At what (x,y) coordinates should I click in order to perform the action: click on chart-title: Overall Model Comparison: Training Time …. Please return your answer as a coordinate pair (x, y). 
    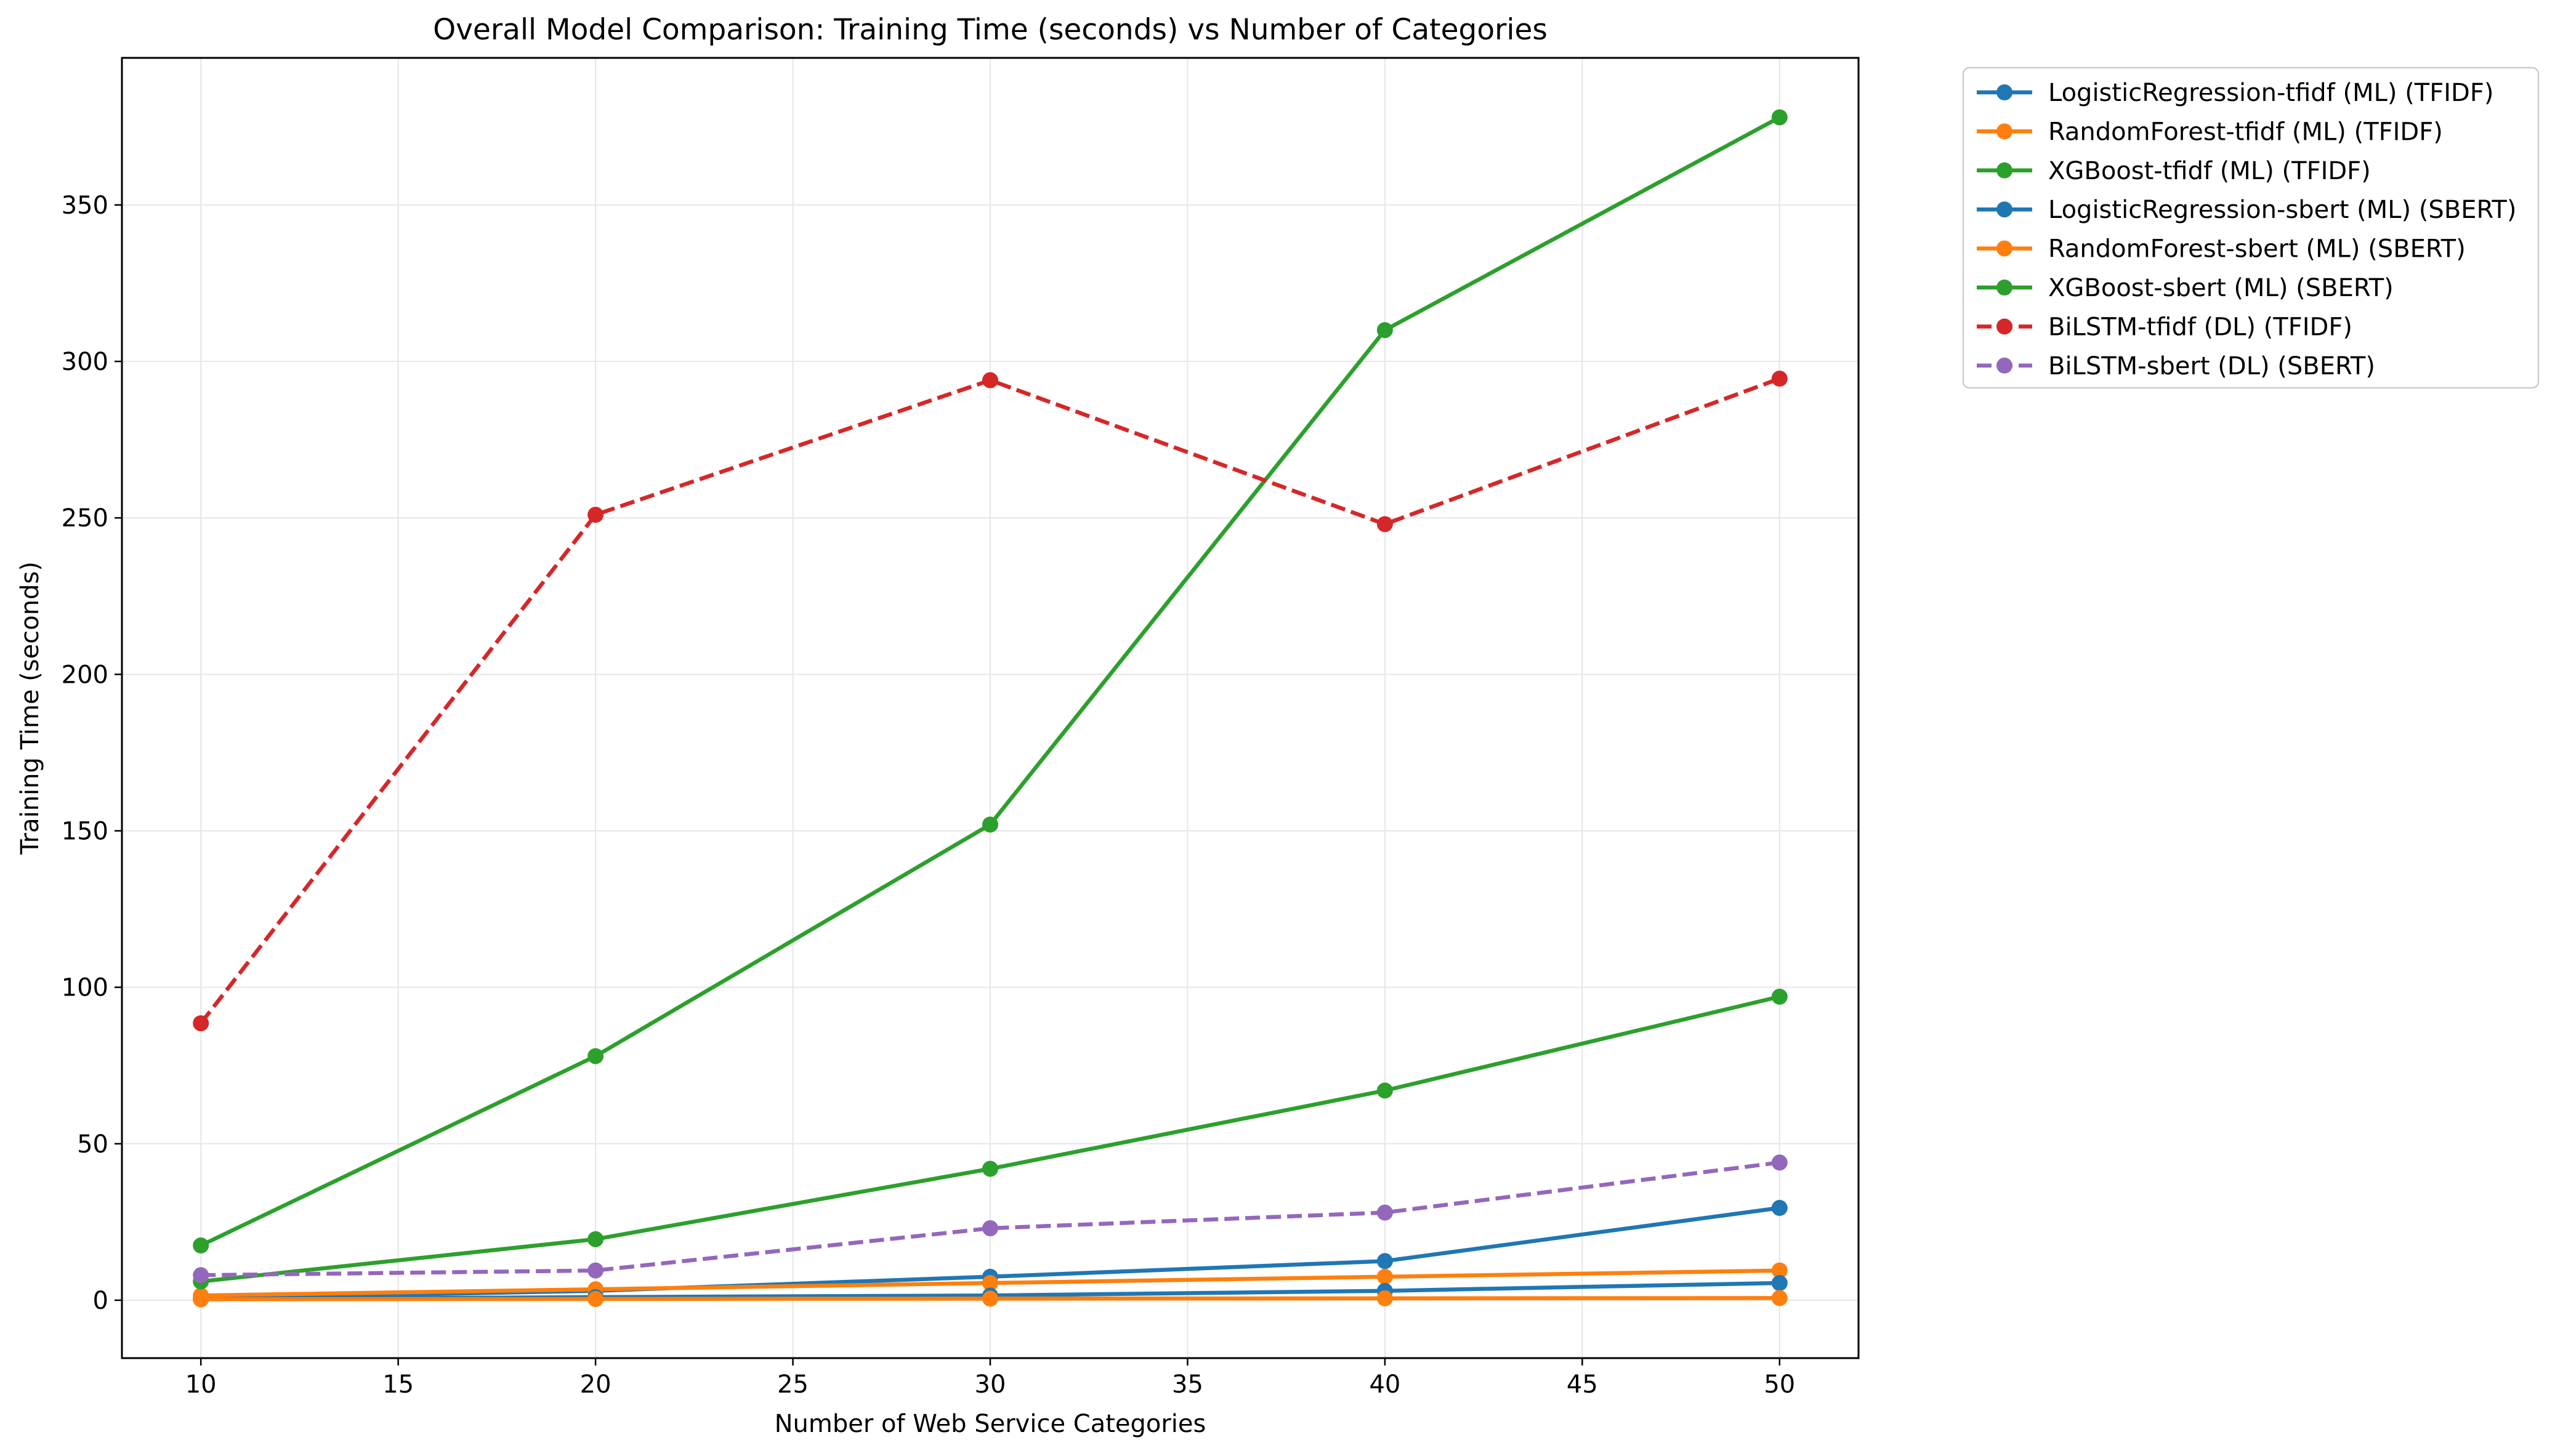
    Looking at the image, I should click on (990, 30).